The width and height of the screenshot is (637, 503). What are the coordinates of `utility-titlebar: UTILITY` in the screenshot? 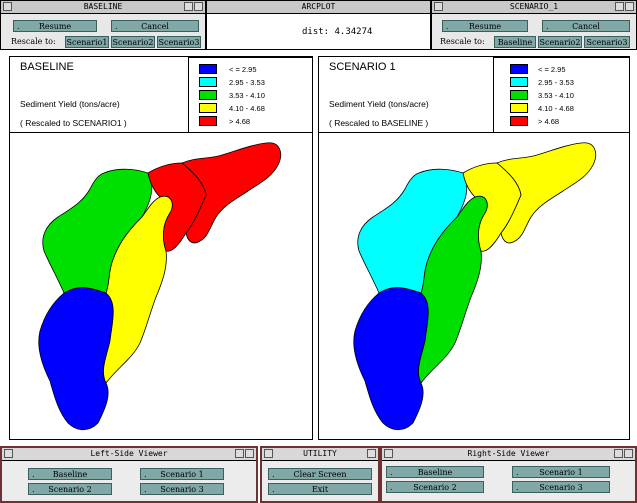 It's located at (320, 454).